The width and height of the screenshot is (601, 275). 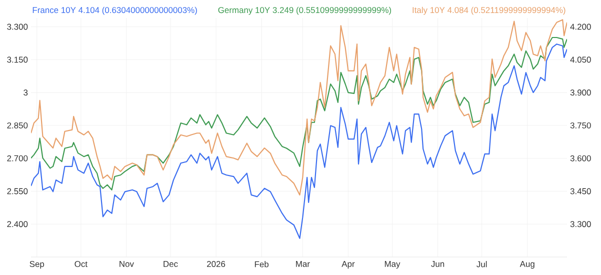 I want to click on y-tick-label: 2.550, so click(x=17, y=191).